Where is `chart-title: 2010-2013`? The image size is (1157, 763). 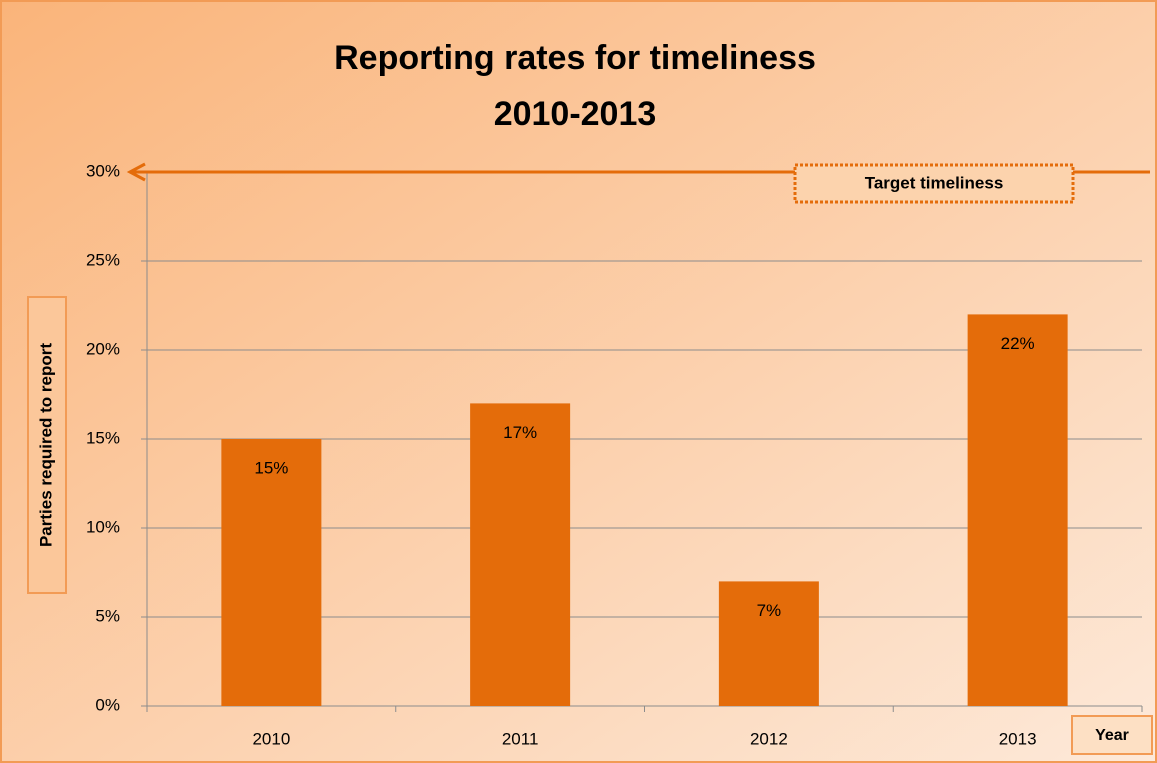
chart-title: 2010-2013 is located at coordinates (575, 114).